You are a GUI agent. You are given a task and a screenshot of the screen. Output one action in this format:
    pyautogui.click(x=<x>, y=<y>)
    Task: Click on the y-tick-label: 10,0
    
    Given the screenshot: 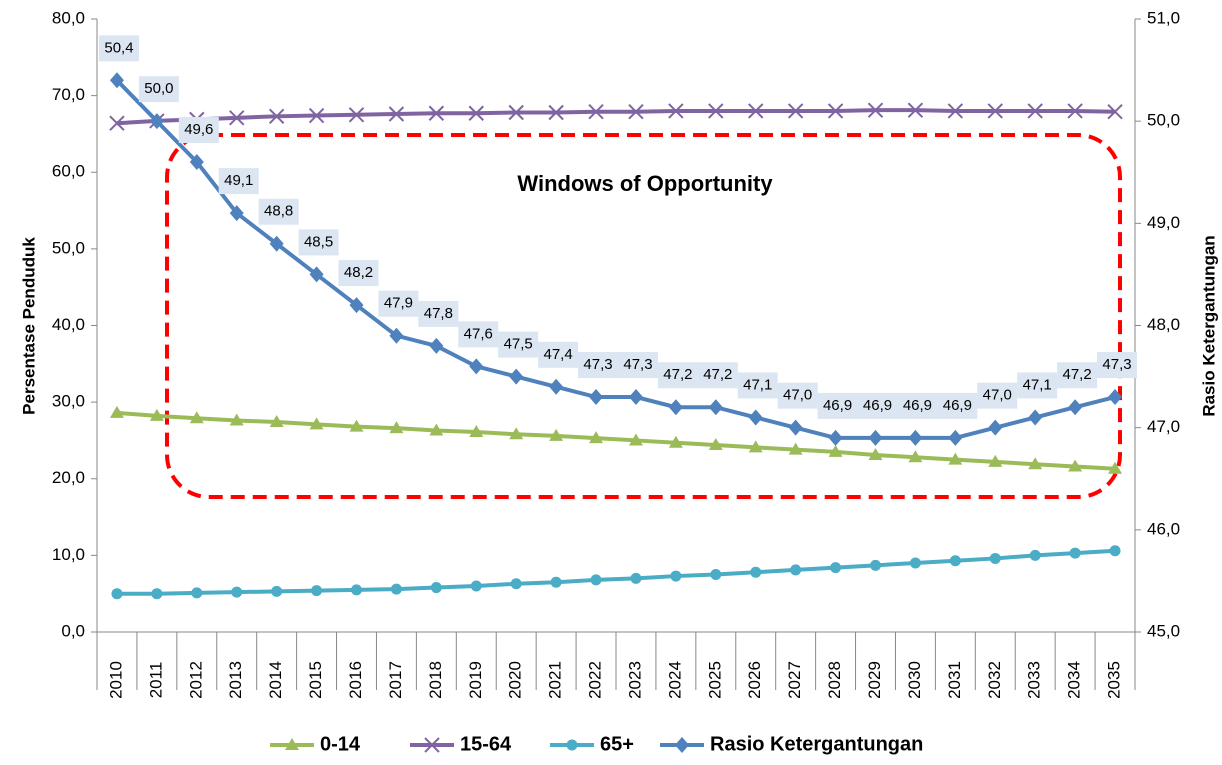 What is the action you would take?
    pyautogui.click(x=68, y=554)
    